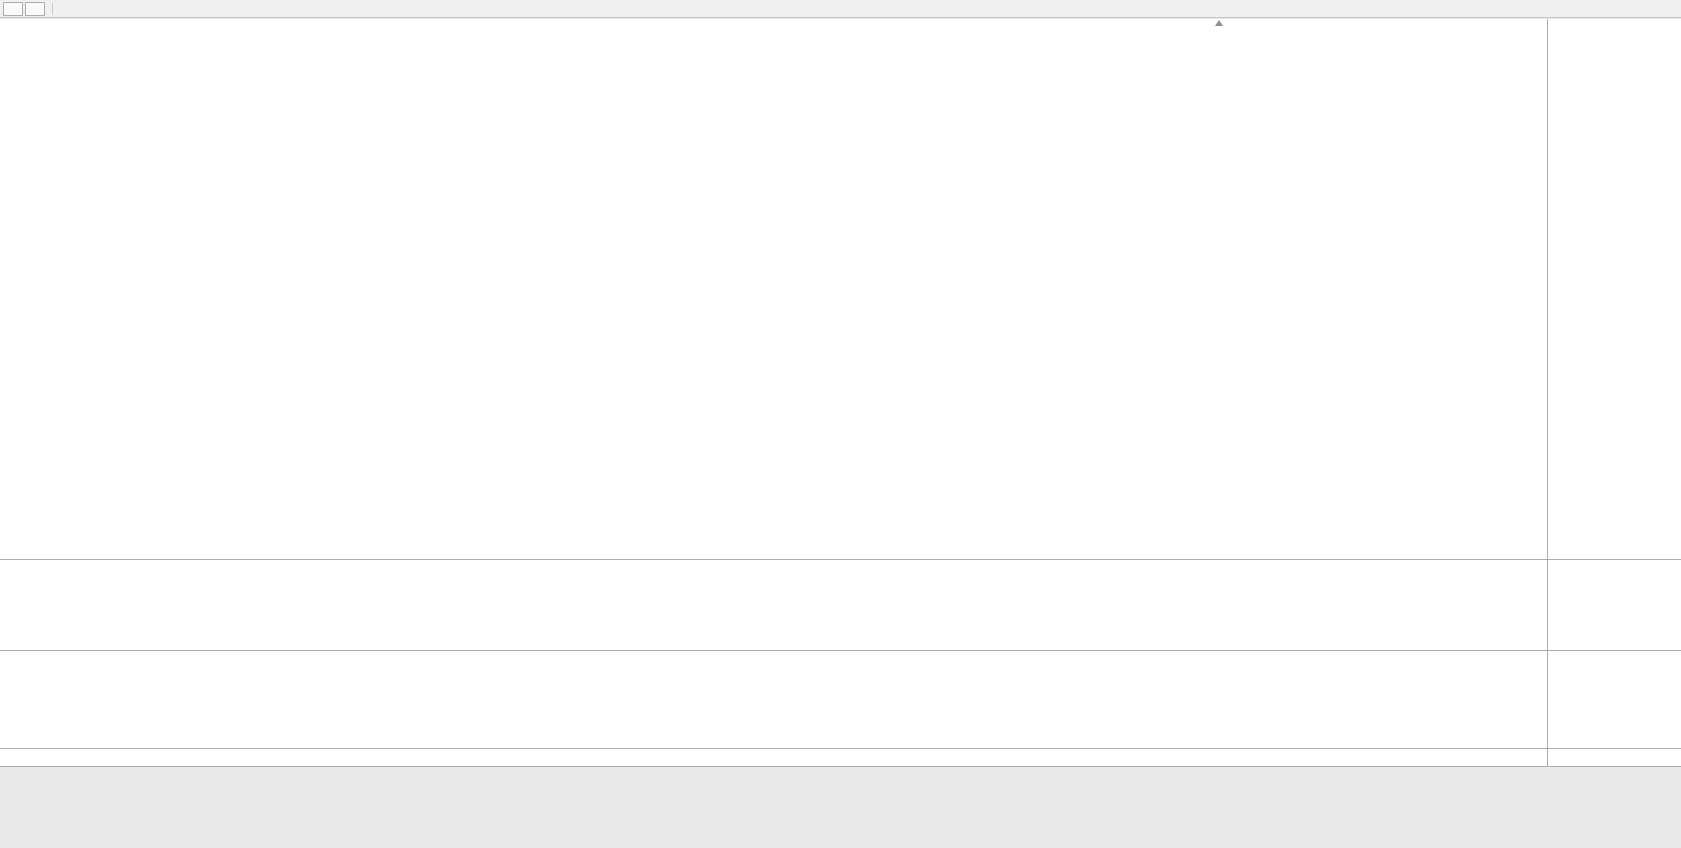  I want to click on template-tool-button, so click(13, 8).